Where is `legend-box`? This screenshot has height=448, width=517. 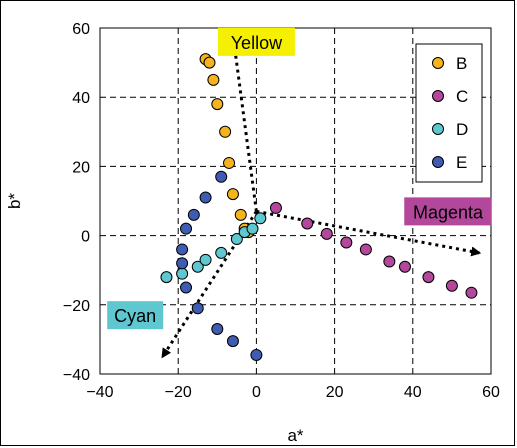 legend-box is located at coordinates (449, 113).